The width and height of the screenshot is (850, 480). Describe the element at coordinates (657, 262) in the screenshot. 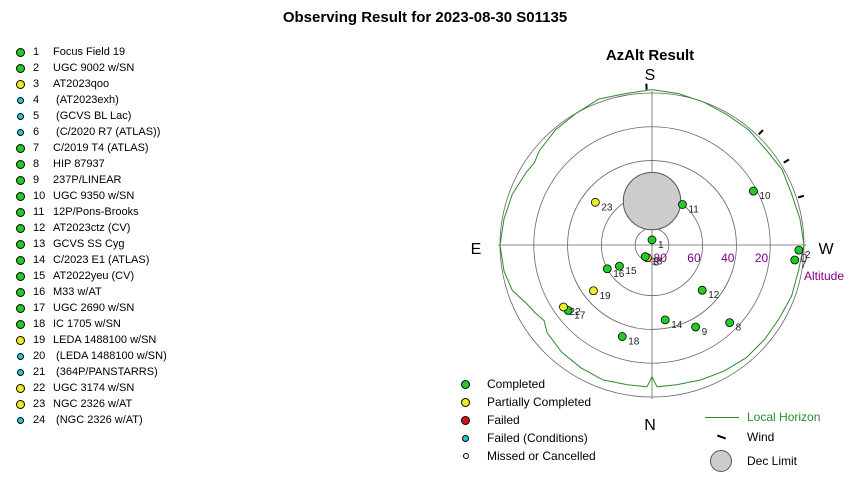

I see `observation-point-label: 13` at that location.